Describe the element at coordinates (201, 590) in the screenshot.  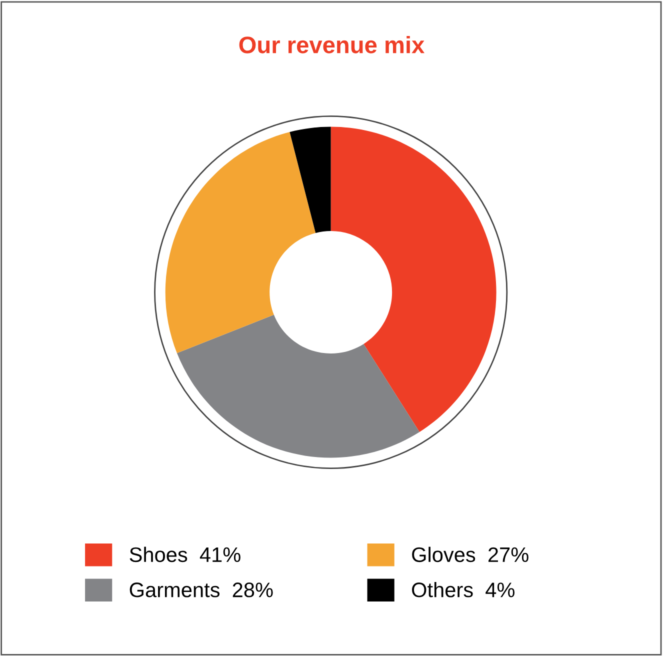
I see `legend-label: Garments 28%` at that location.